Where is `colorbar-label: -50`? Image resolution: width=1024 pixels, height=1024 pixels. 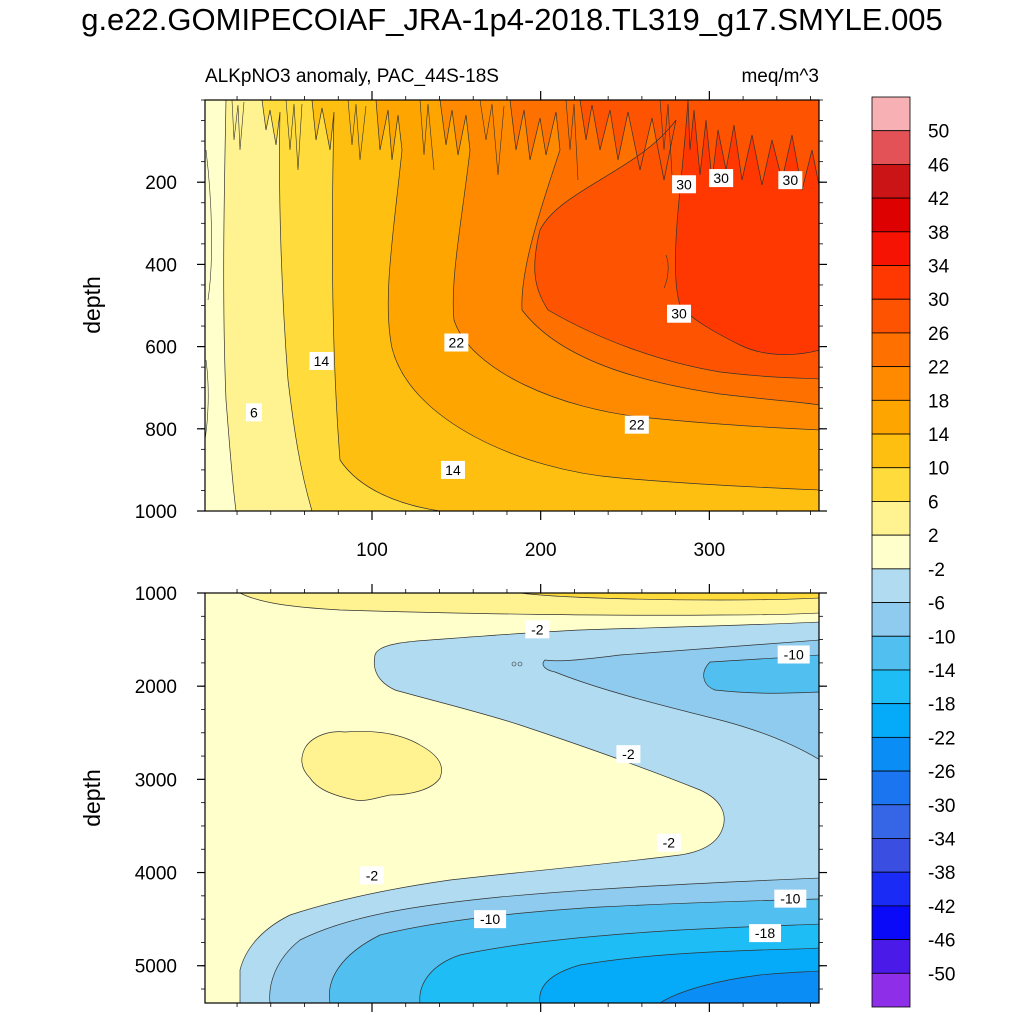 colorbar-label: -50 is located at coordinates (941, 974).